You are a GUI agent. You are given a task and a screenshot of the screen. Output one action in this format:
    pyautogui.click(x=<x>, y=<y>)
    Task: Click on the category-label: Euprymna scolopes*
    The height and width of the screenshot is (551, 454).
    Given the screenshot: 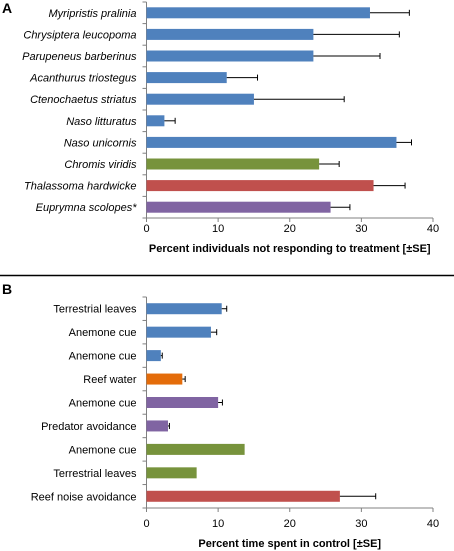 What is the action you would take?
    pyautogui.click(x=87, y=208)
    